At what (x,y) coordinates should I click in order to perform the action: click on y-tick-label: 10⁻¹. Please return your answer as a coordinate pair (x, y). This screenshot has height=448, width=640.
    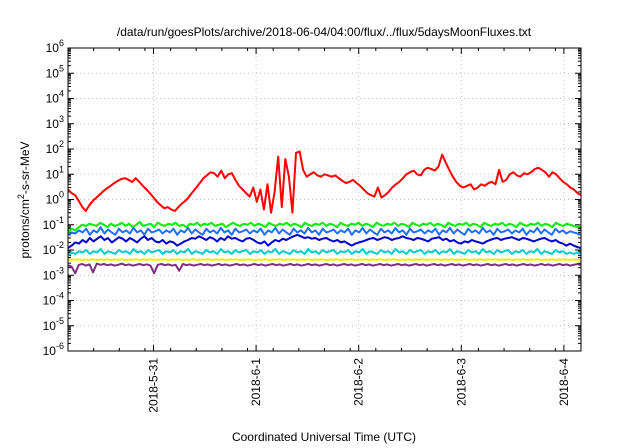
    Looking at the image, I should click on (53, 223).